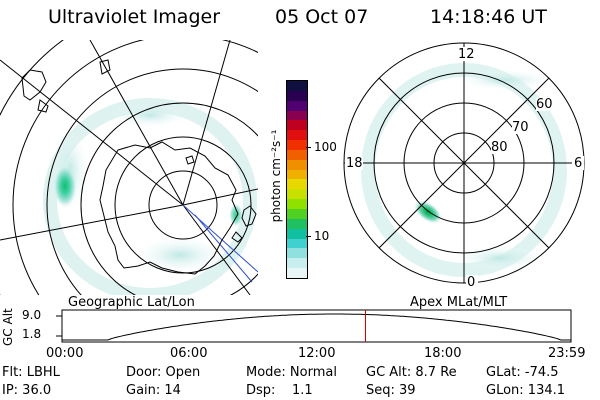 This screenshot has height=400, width=600. Describe the element at coordinates (526, 390) in the screenshot. I see `status-glon: GLon: 134.1` at that location.